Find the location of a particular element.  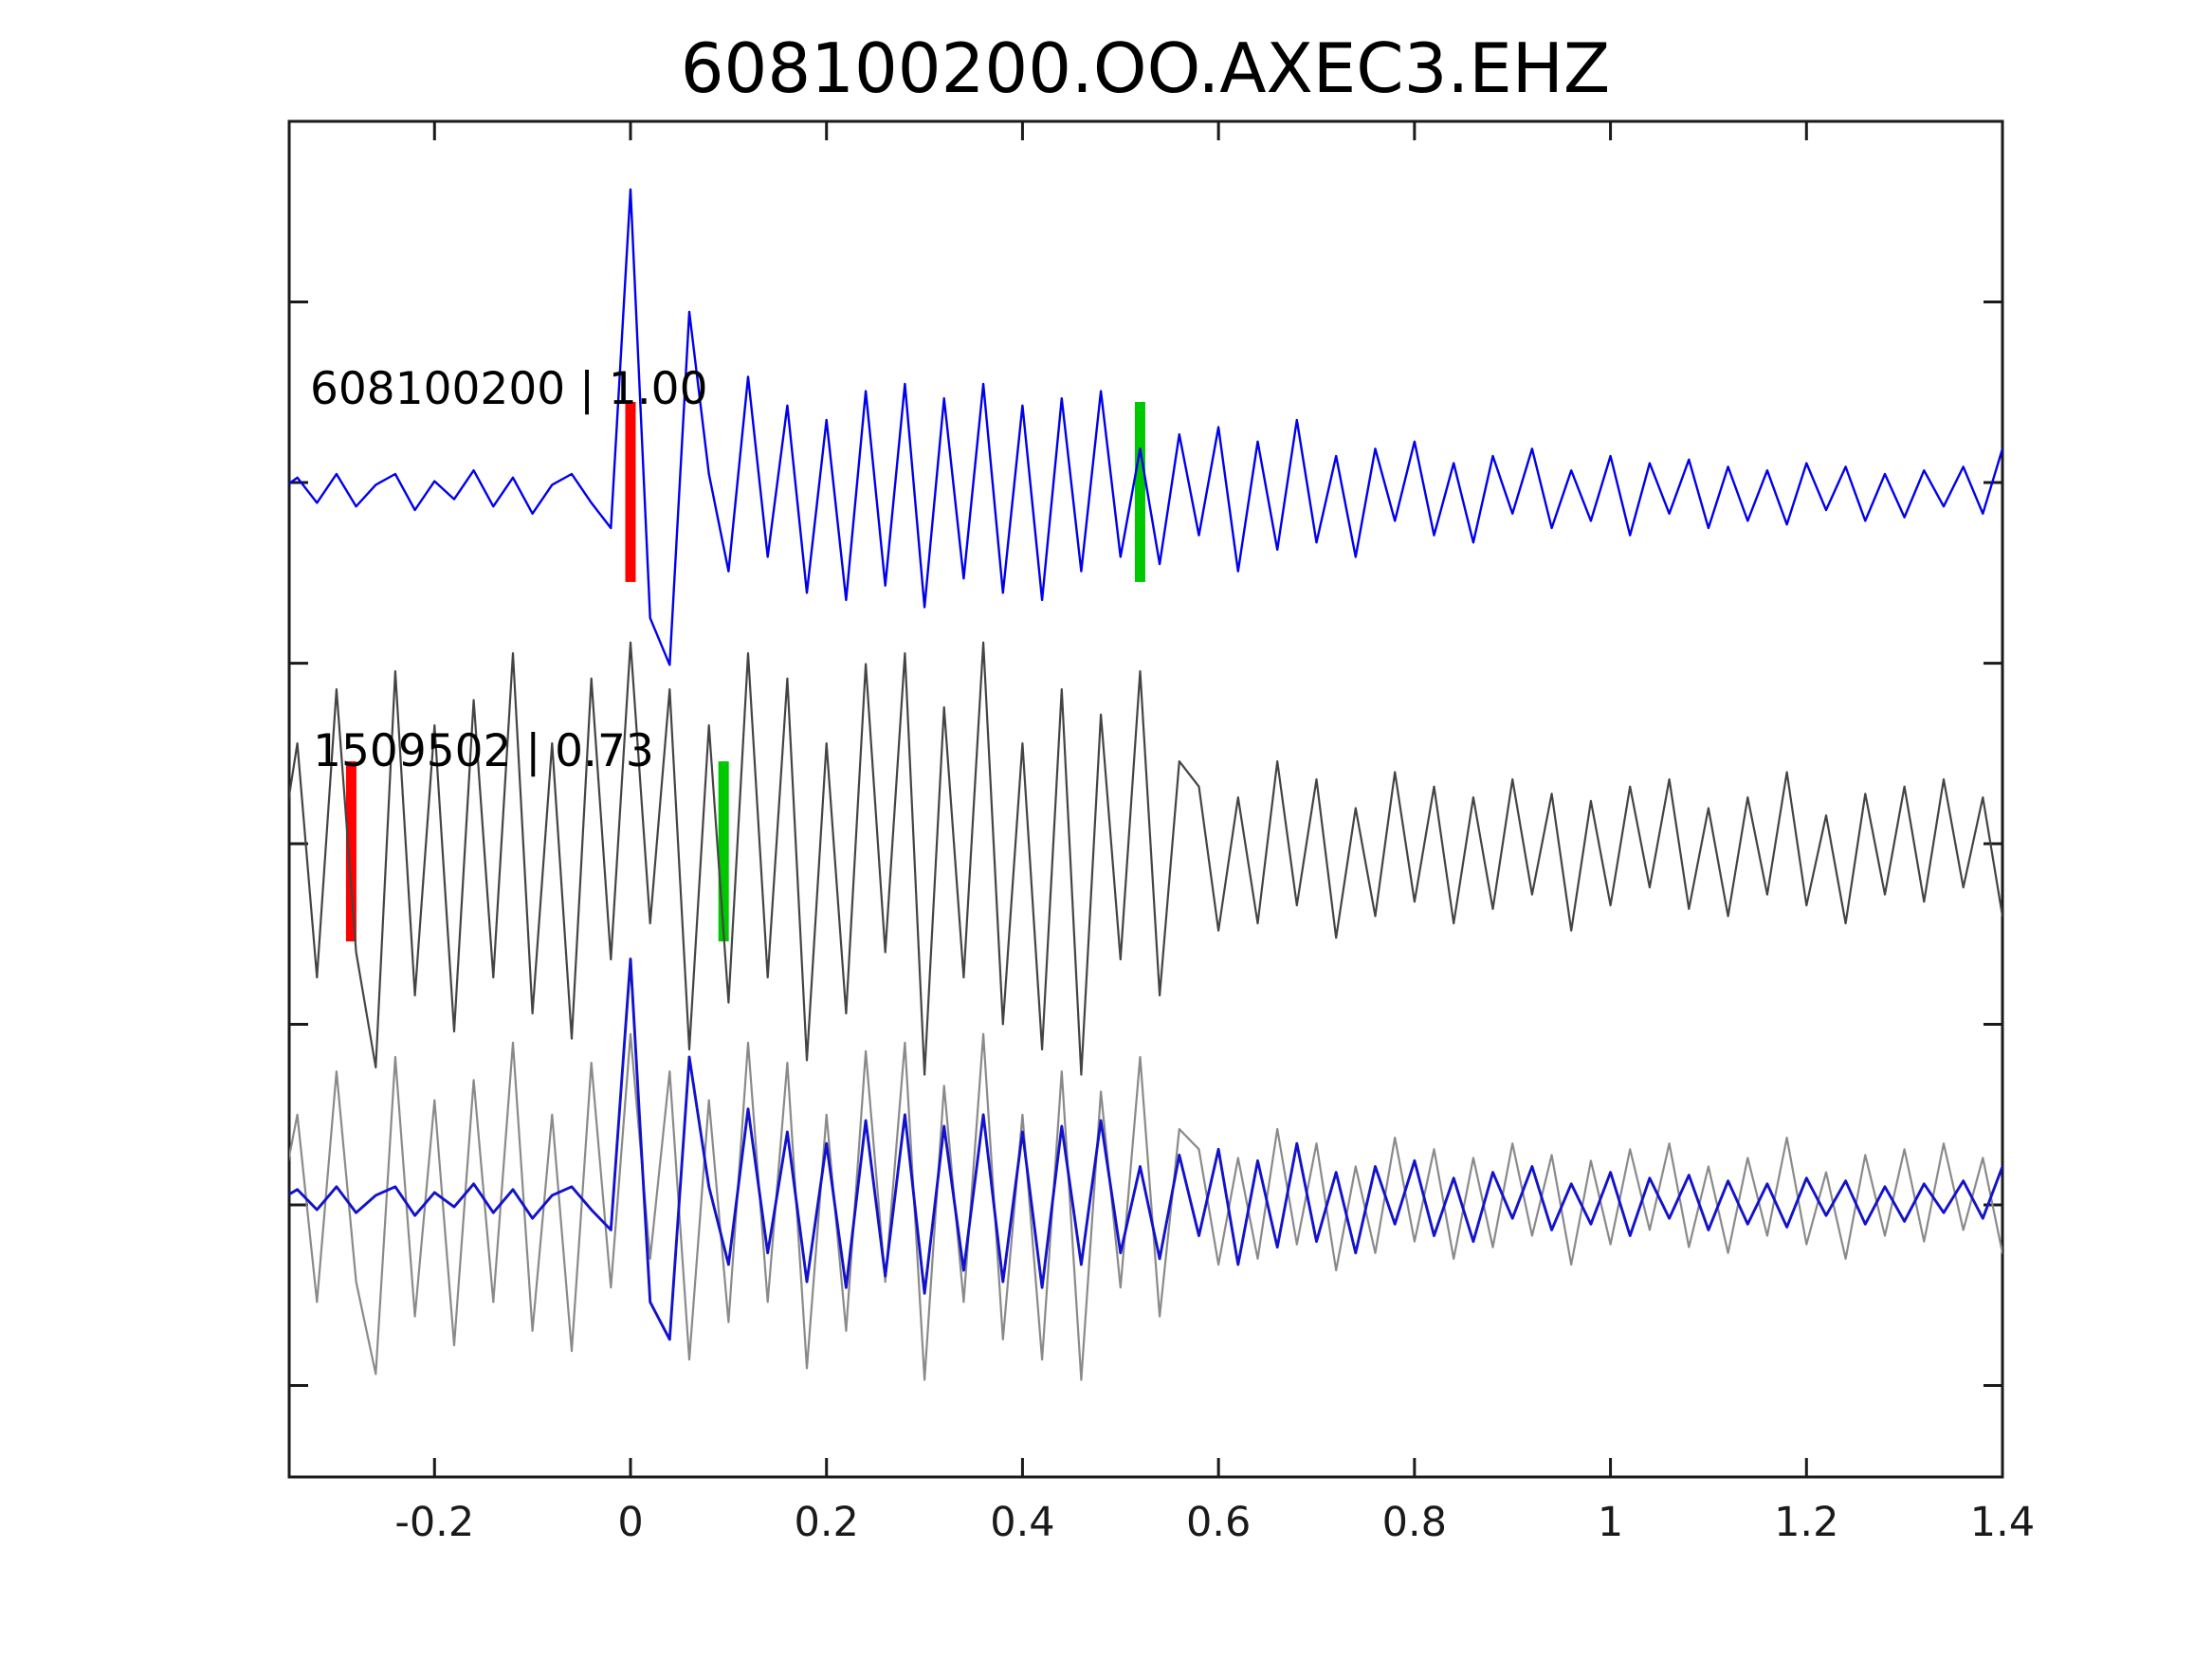

x-tick-label: 0 is located at coordinates (630, 1522).